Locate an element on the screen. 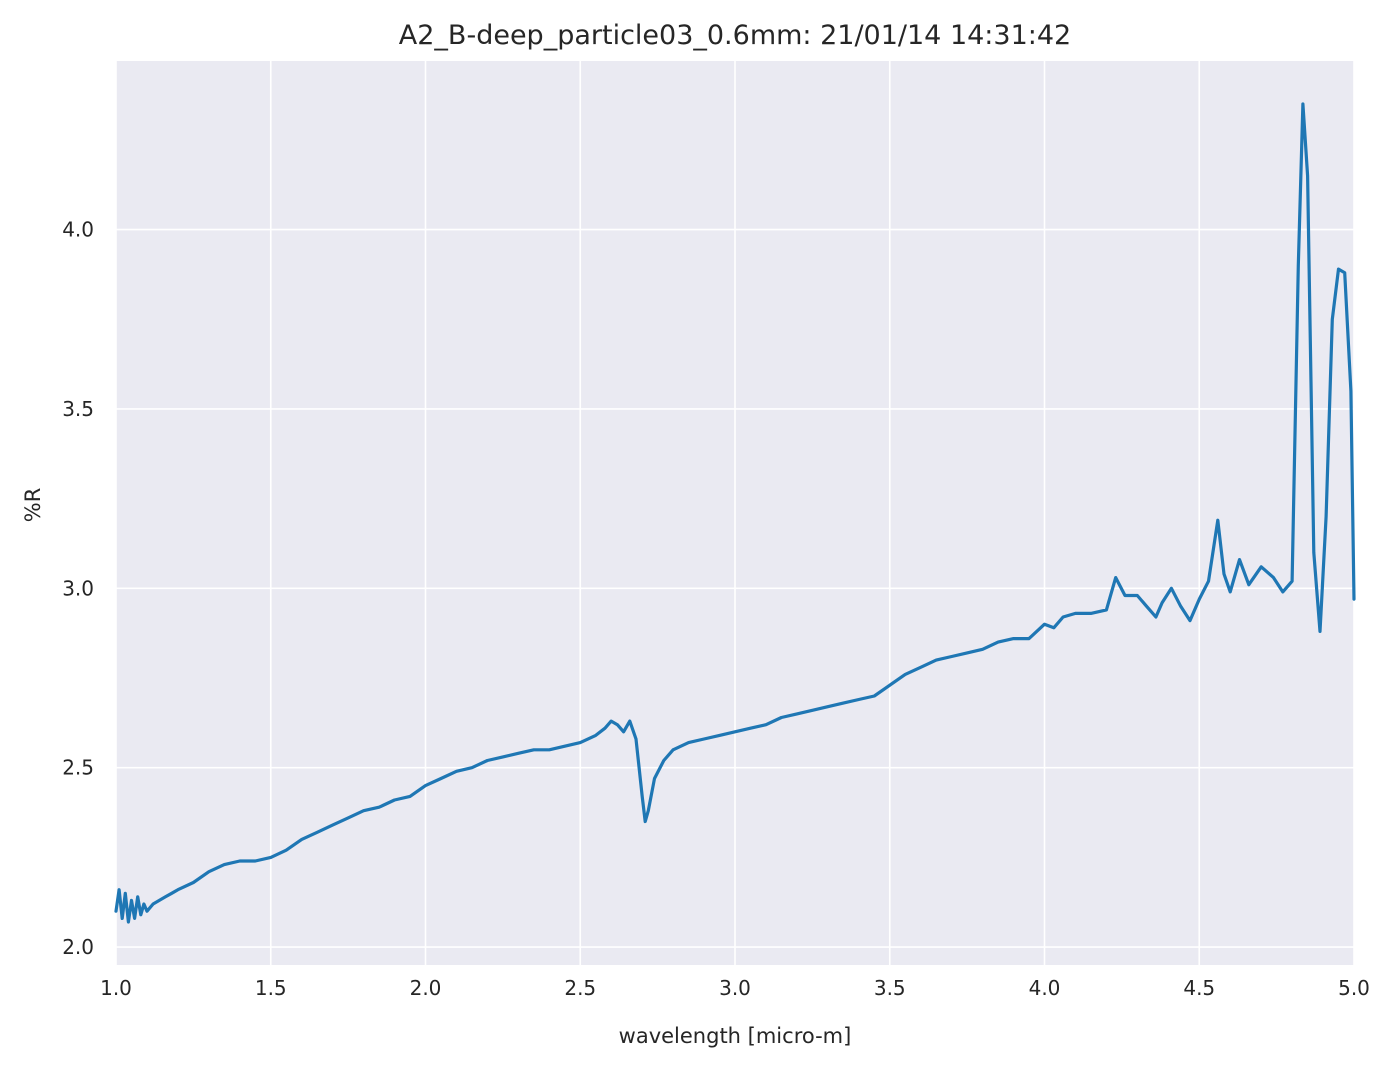 This screenshot has height=1069, width=1394. y-tick-label: 3.0 is located at coordinates (78, 588).